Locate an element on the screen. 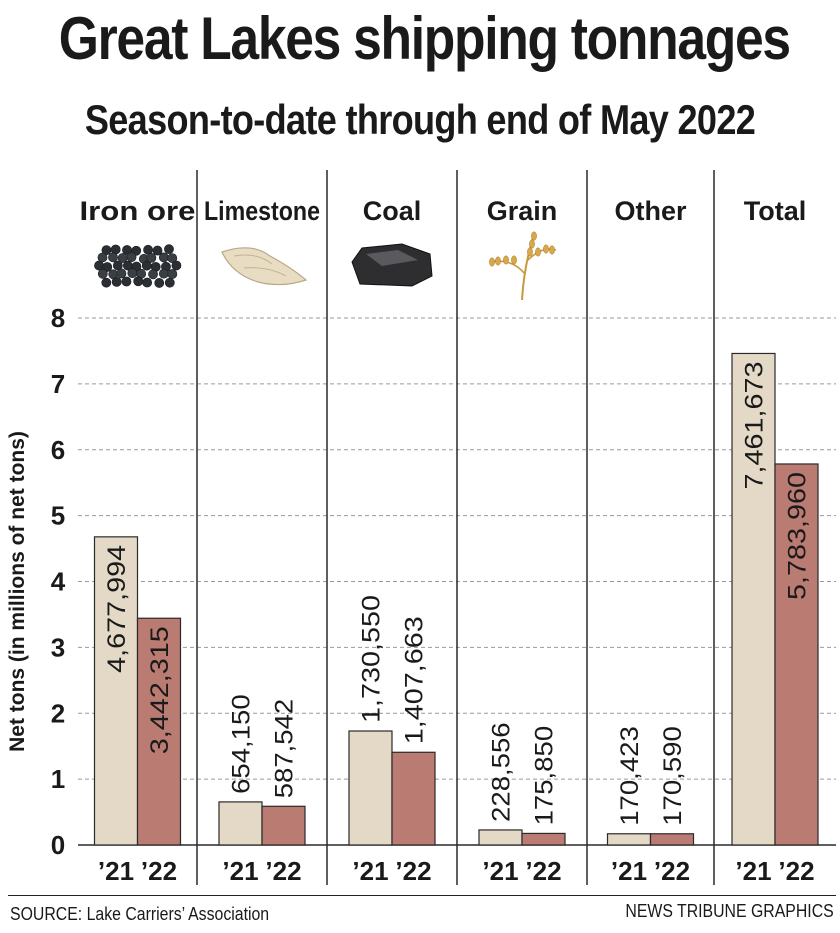  y-tick-label: 2 is located at coordinates (58, 713).